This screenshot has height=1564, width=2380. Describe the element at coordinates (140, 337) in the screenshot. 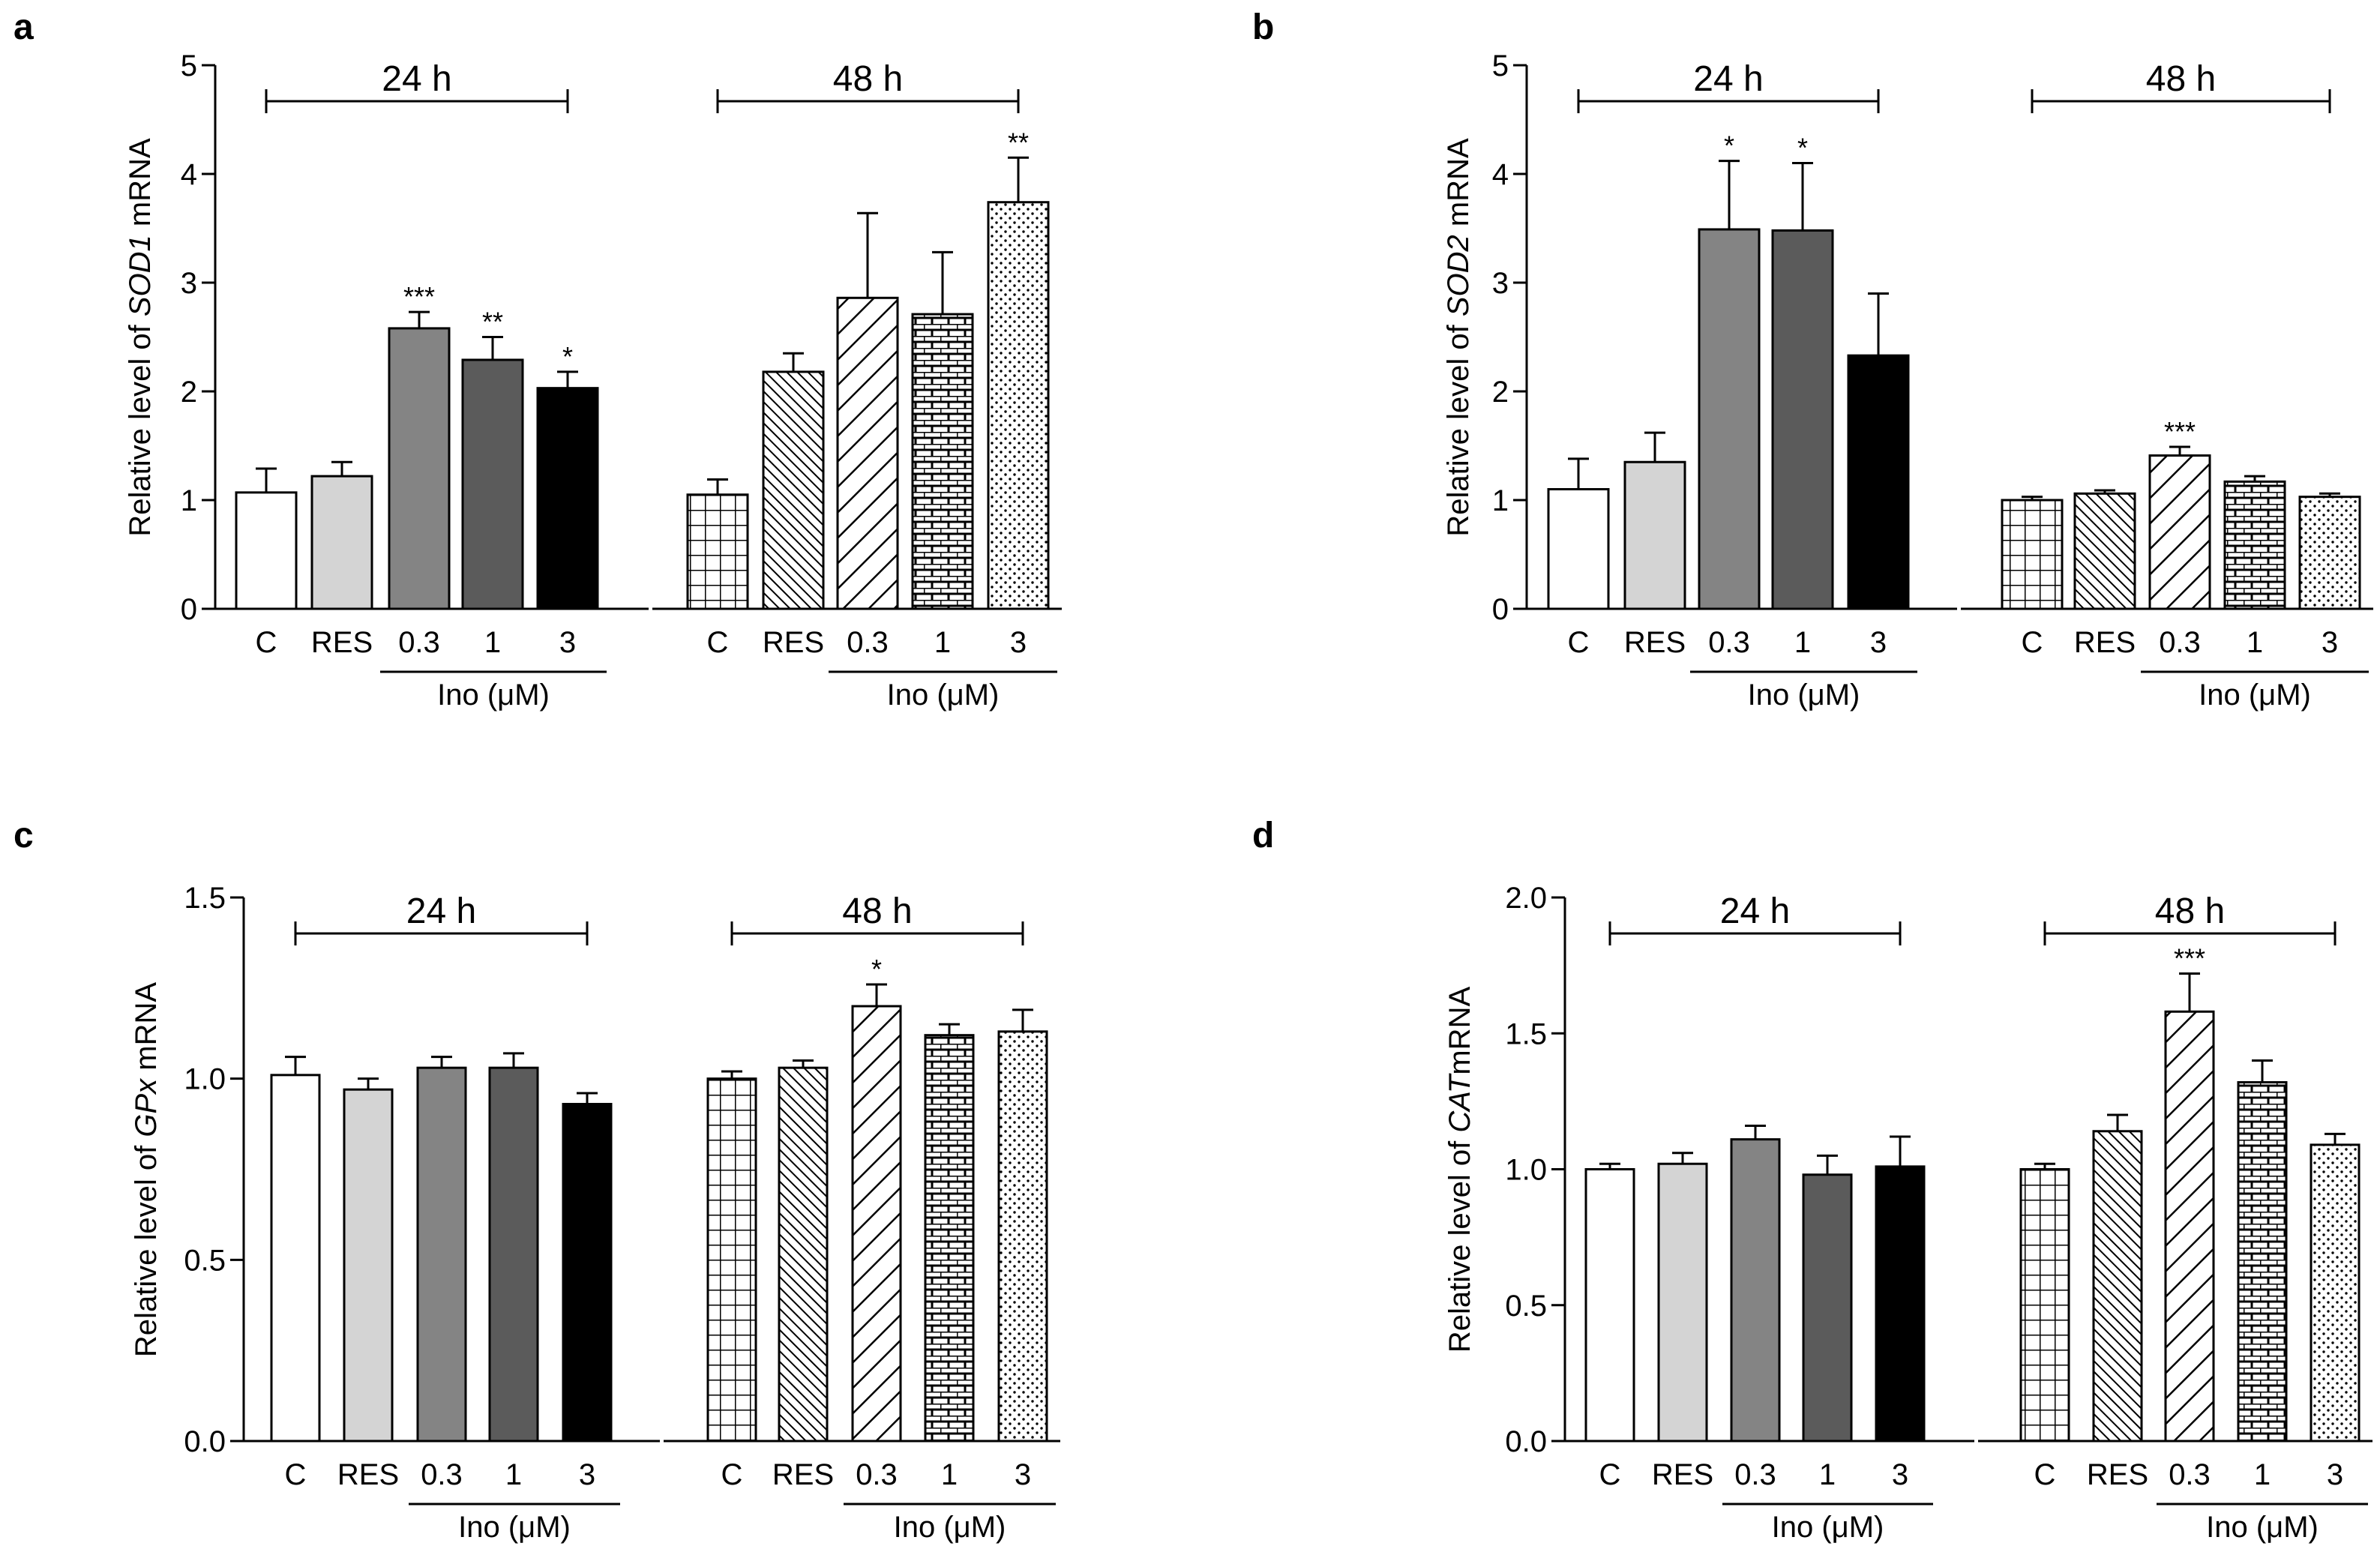

I see `y-axis-title: Relative level of SOD1 mRNA` at that location.